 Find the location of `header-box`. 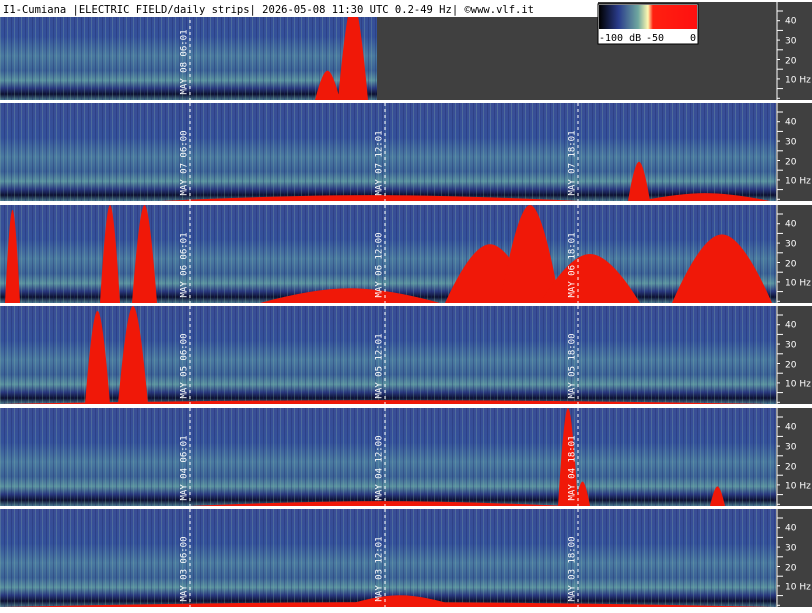

header-box is located at coordinates (299, 9).